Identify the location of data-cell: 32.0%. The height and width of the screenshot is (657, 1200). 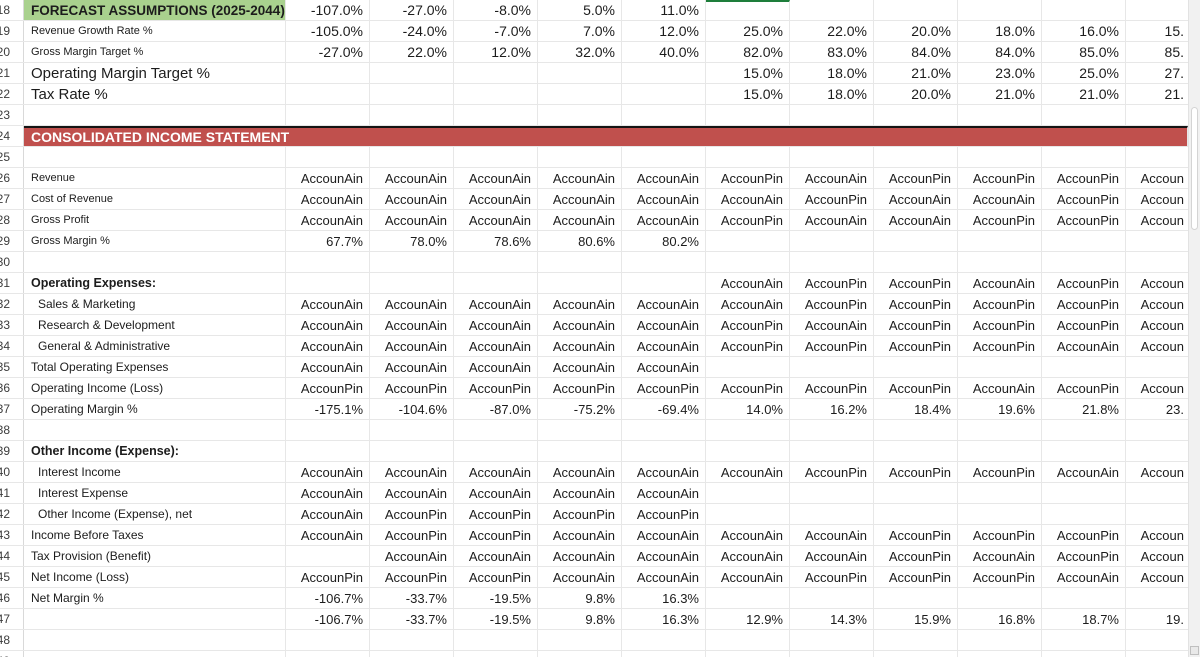
(580, 52).